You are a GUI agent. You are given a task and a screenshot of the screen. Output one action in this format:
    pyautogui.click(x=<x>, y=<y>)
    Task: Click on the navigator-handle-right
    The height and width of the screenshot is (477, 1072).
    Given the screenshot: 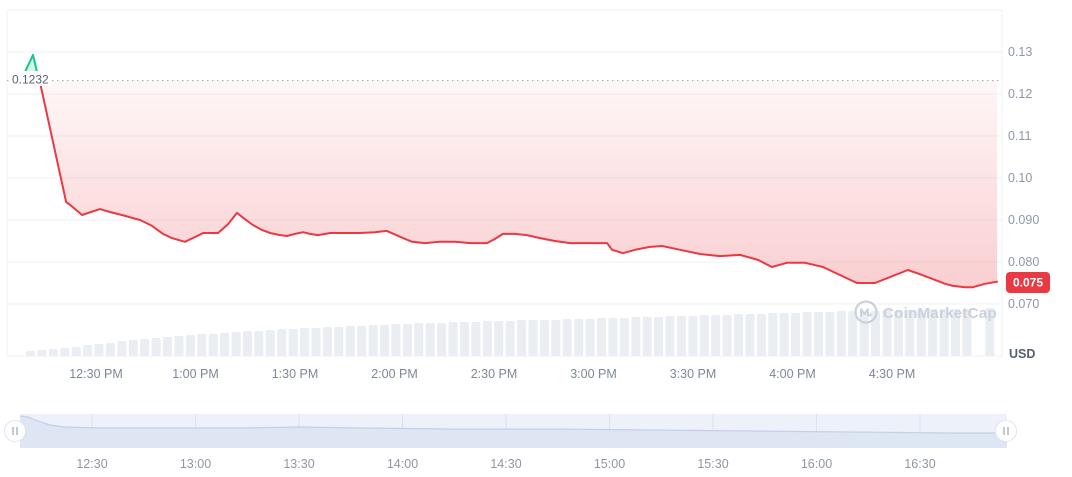 What is the action you would take?
    pyautogui.click(x=1006, y=431)
    